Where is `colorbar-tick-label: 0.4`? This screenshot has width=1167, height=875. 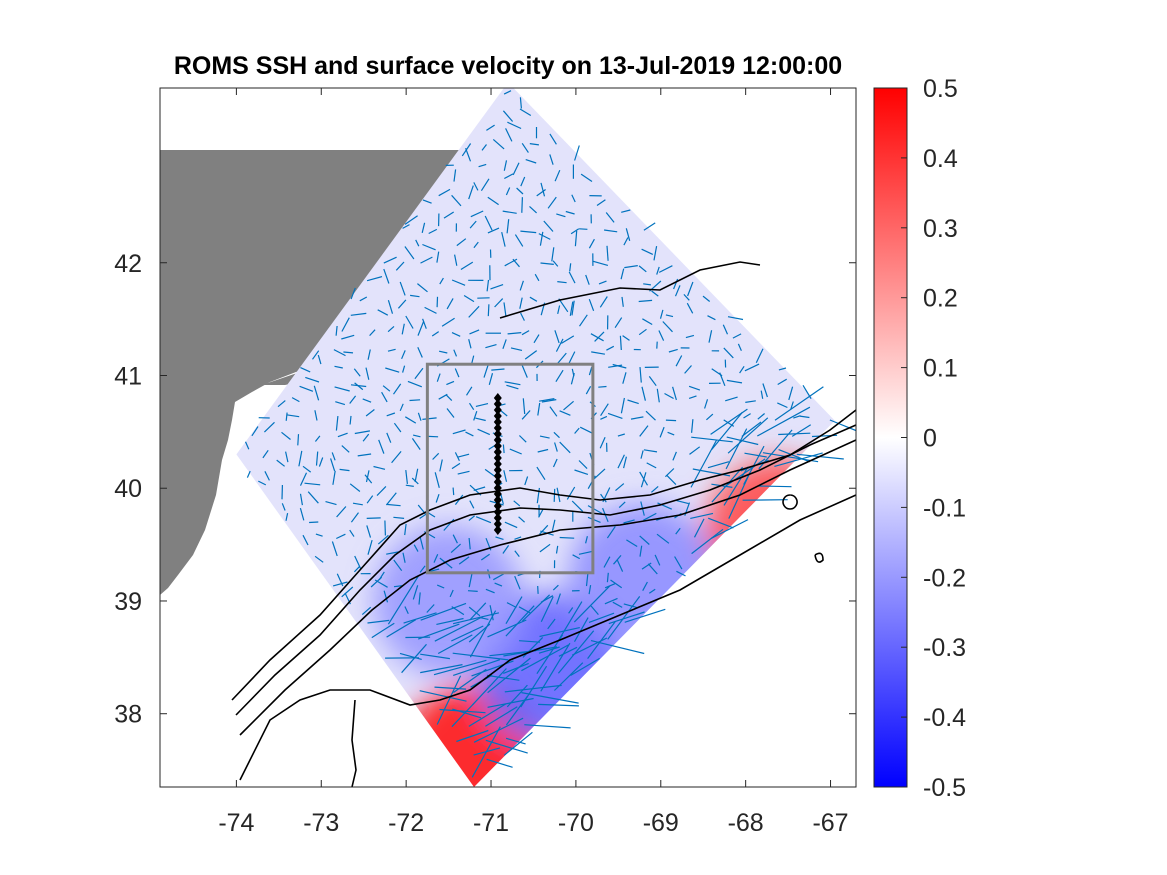 colorbar-tick-label: 0.4 is located at coordinates (940, 159).